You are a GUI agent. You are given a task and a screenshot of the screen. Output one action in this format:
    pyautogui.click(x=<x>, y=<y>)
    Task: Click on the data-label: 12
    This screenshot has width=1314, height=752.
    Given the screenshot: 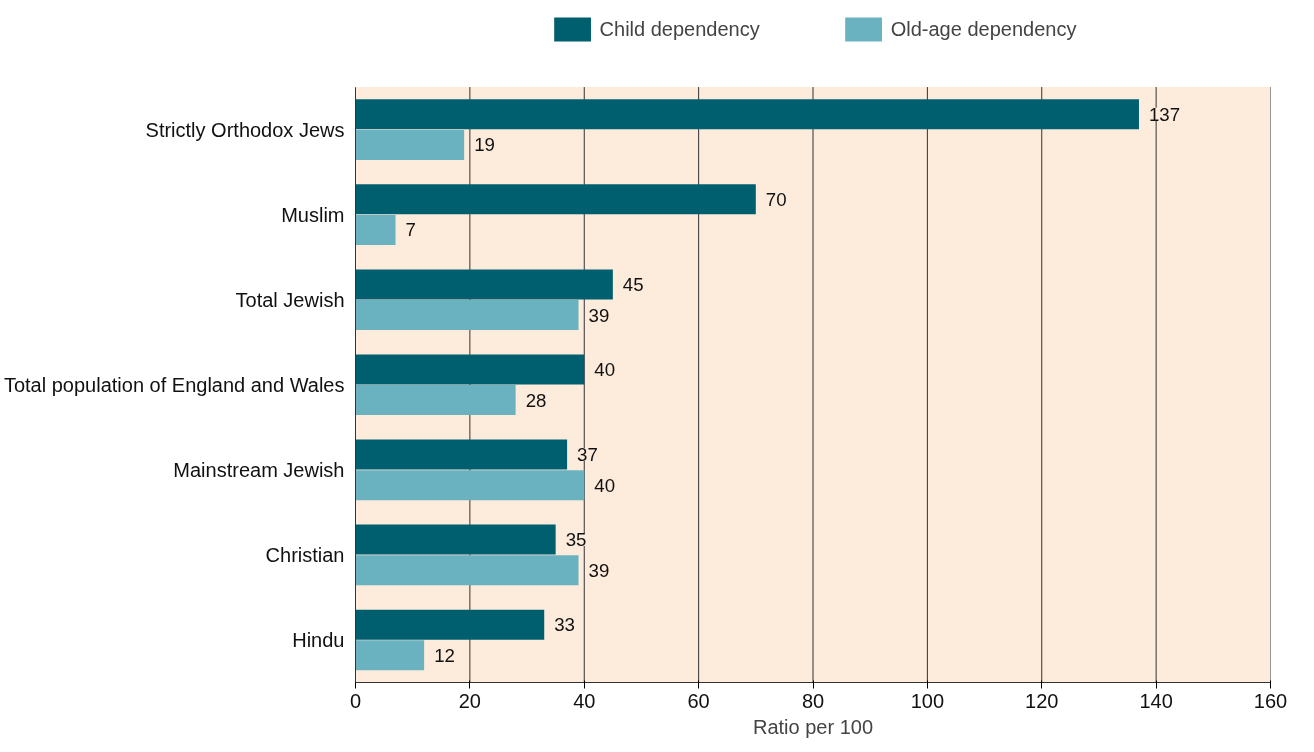 What is the action you would take?
    pyautogui.click(x=444, y=655)
    